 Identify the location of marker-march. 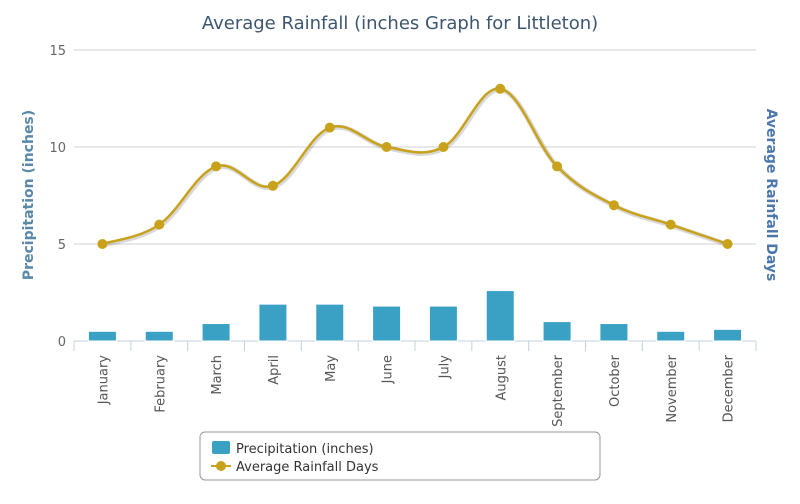
(216, 166).